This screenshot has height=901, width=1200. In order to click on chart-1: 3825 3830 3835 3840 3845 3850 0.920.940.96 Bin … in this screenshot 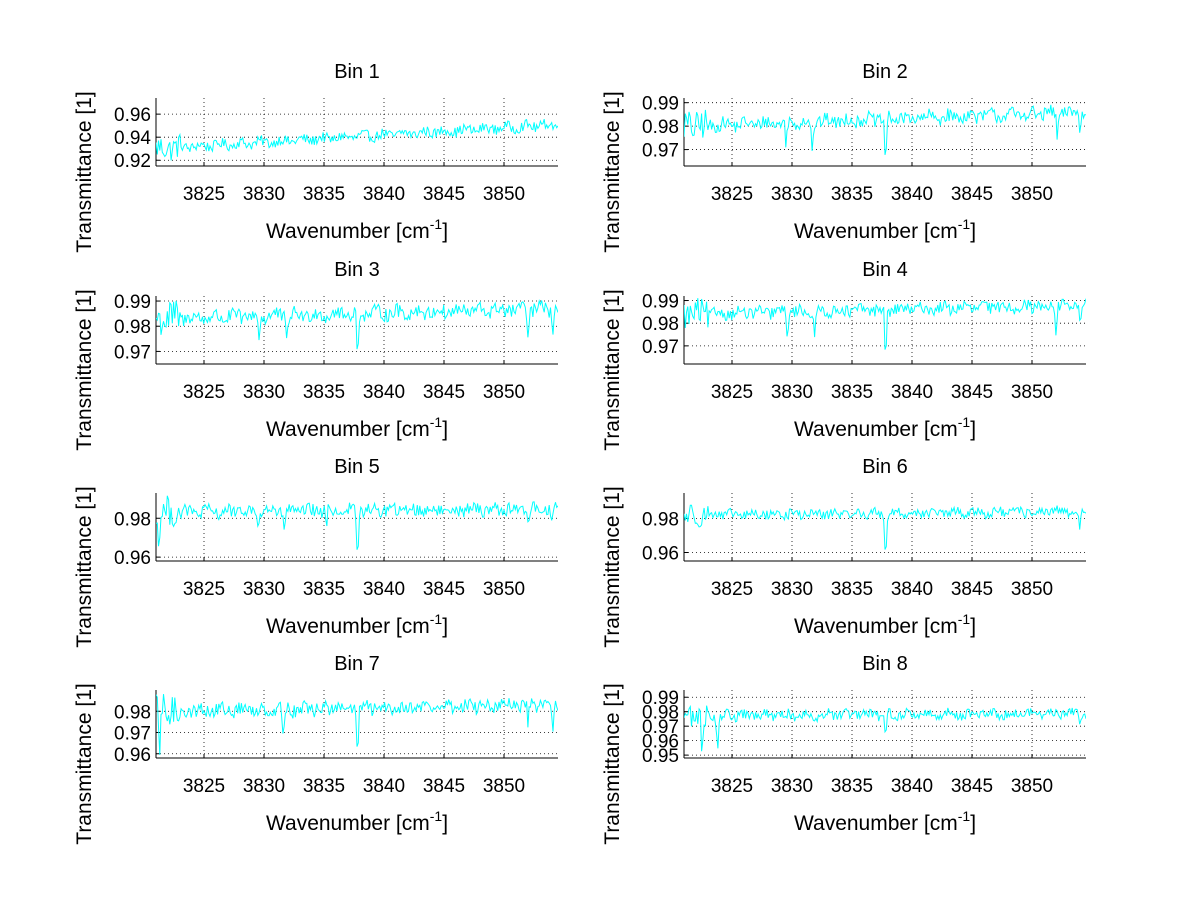, I will do `click(315, 157)`.